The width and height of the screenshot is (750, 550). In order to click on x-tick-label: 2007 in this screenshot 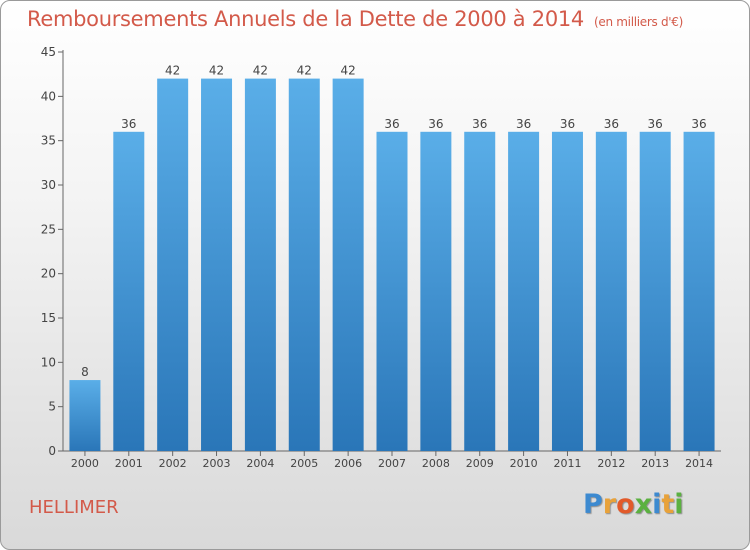, I will do `click(392, 463)`.